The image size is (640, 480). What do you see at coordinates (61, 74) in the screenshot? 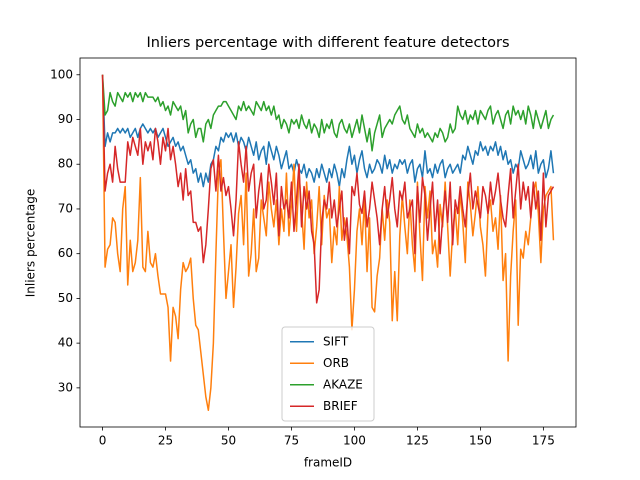
I see `y-tick-label: 100` at bounding box center [61, 74].